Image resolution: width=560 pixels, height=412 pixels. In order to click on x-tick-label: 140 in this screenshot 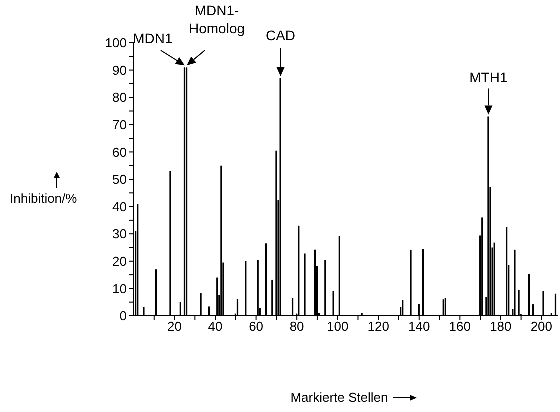, I will do `click(419, 326)`.